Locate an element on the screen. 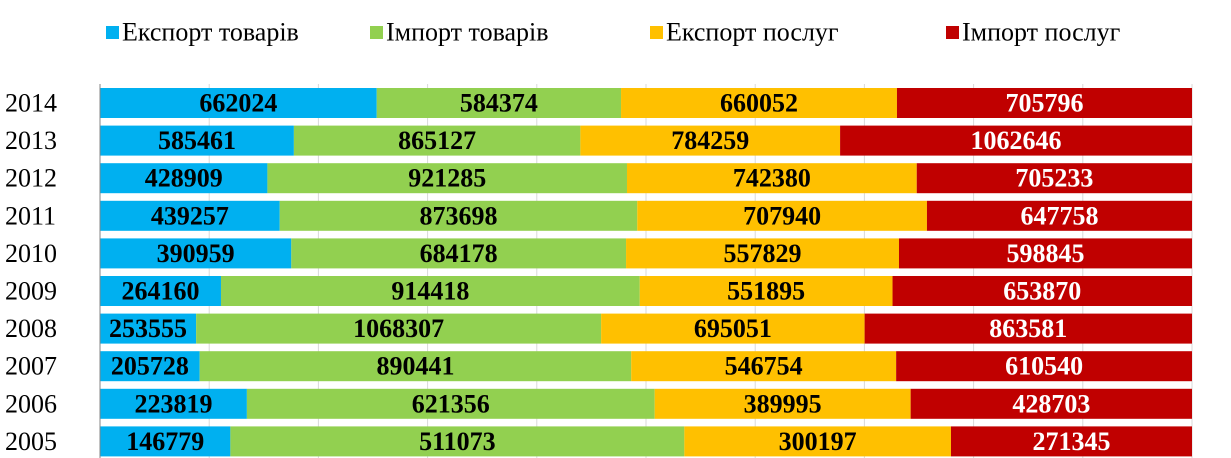 This screenshot has width=1231, height=458. data-label: 253555 is located at coordinates (148, 328).